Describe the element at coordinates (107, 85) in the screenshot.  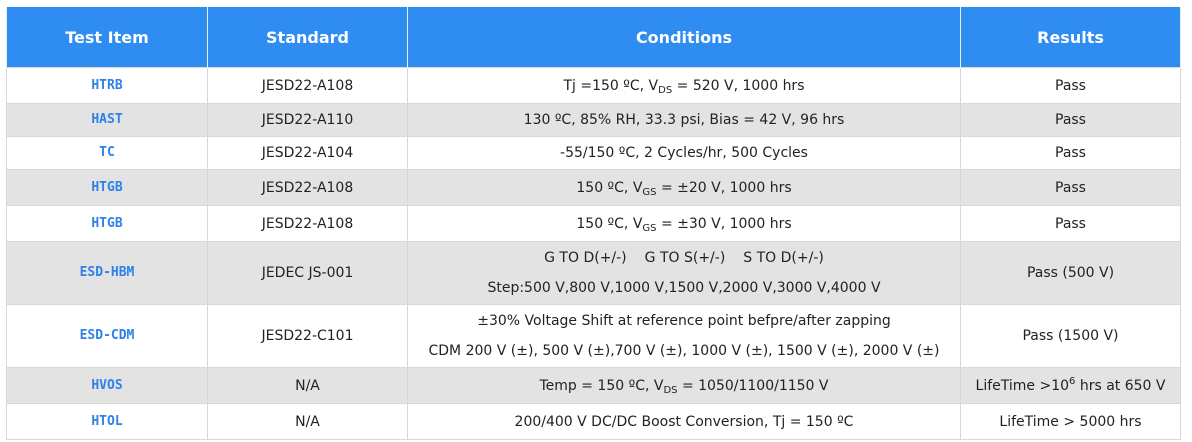
I see `test-item-cell: HTRB` at that location.